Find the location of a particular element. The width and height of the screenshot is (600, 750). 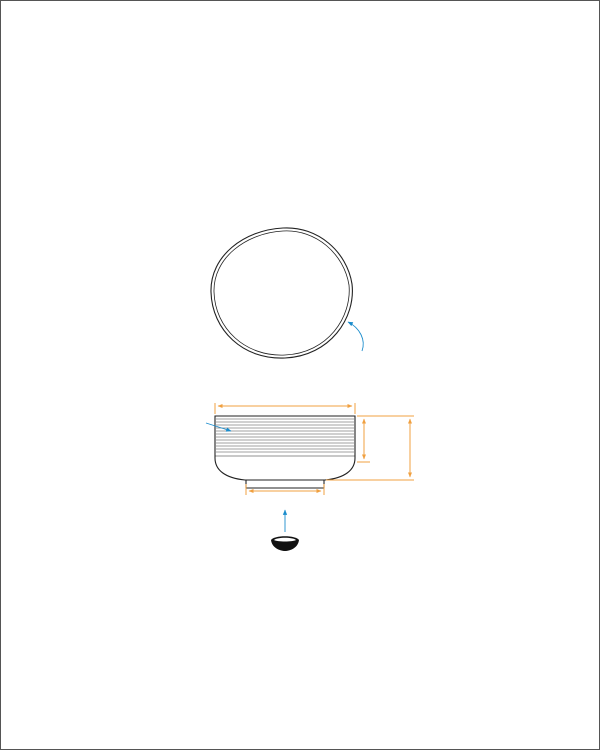

texture-leader-arrow is located at coordinates (218, 427).